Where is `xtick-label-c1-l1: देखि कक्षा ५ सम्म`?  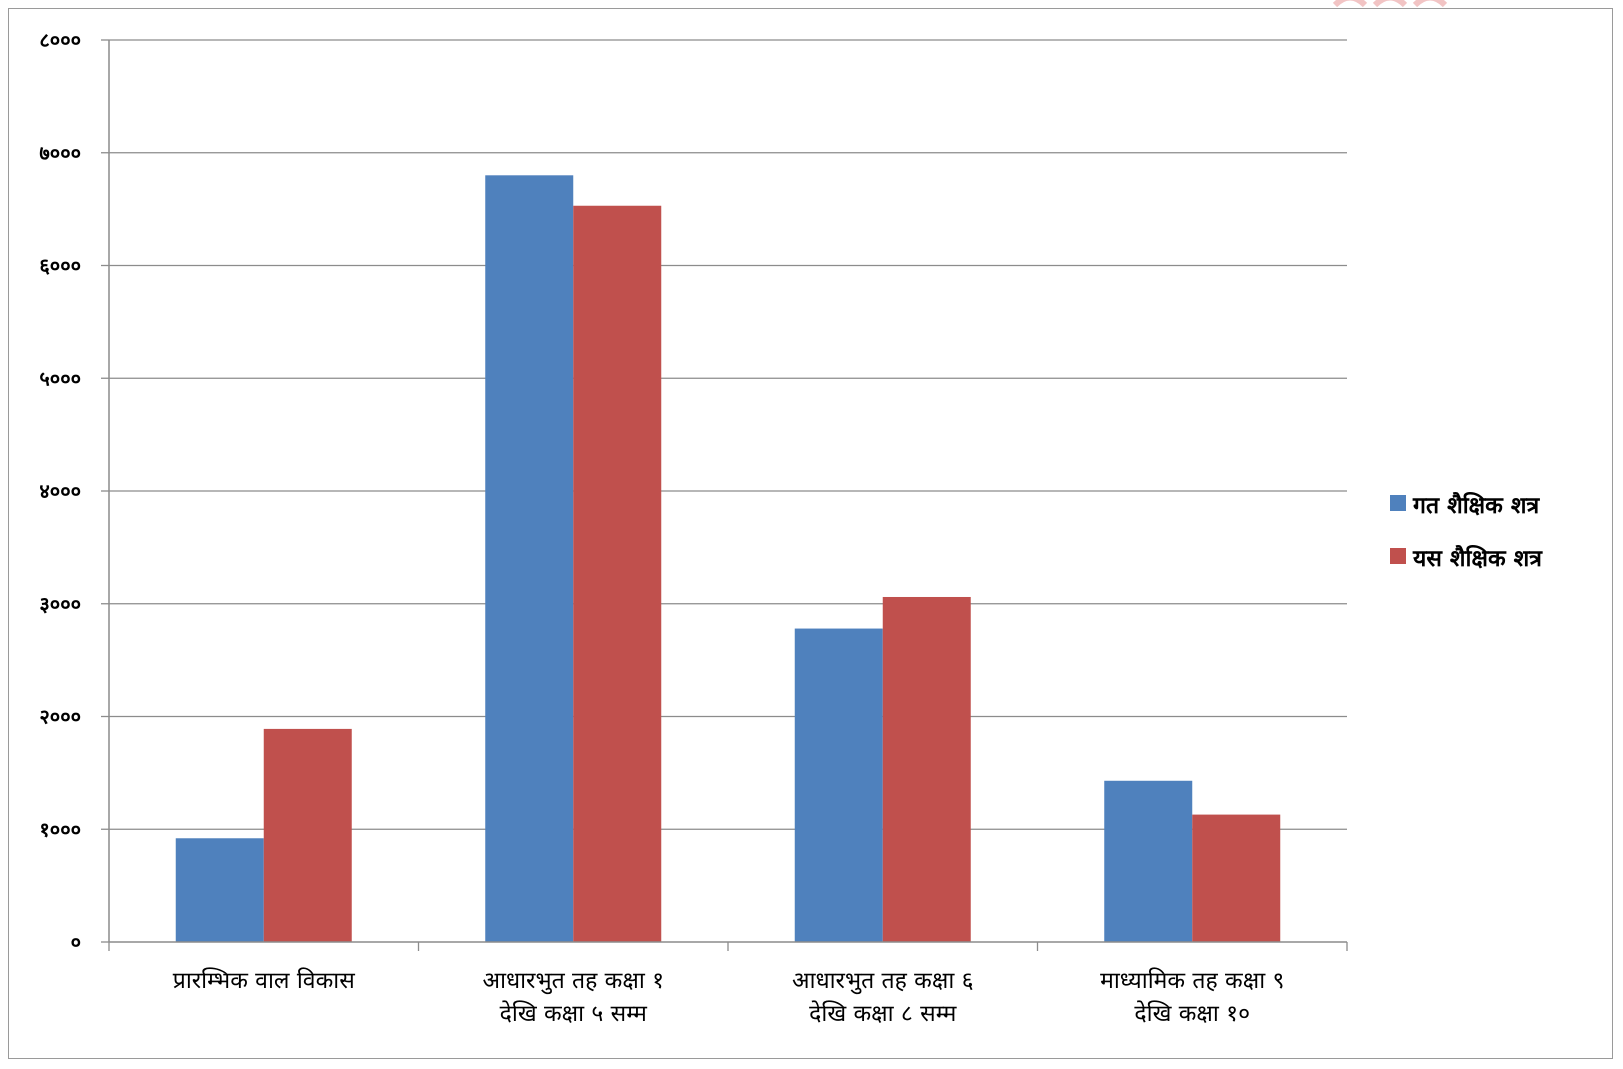
xtick-label-c1-l1: देखि कक्षा ५ सम्म is located at coordinates (574, 1013).